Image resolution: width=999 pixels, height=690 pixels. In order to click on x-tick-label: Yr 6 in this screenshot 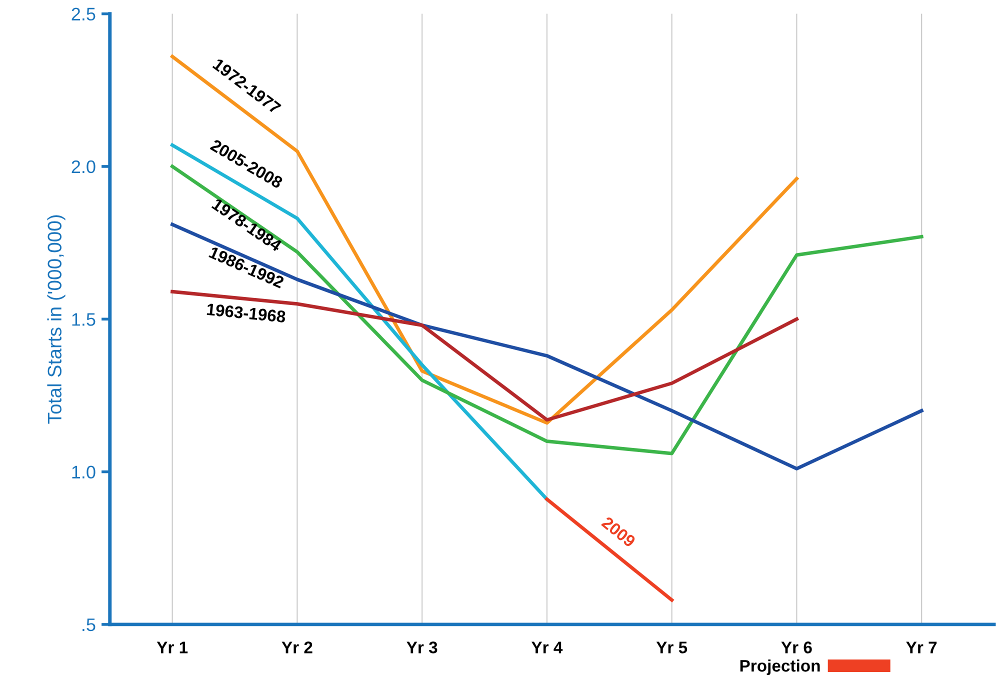, I will do `click(796, 648)`.